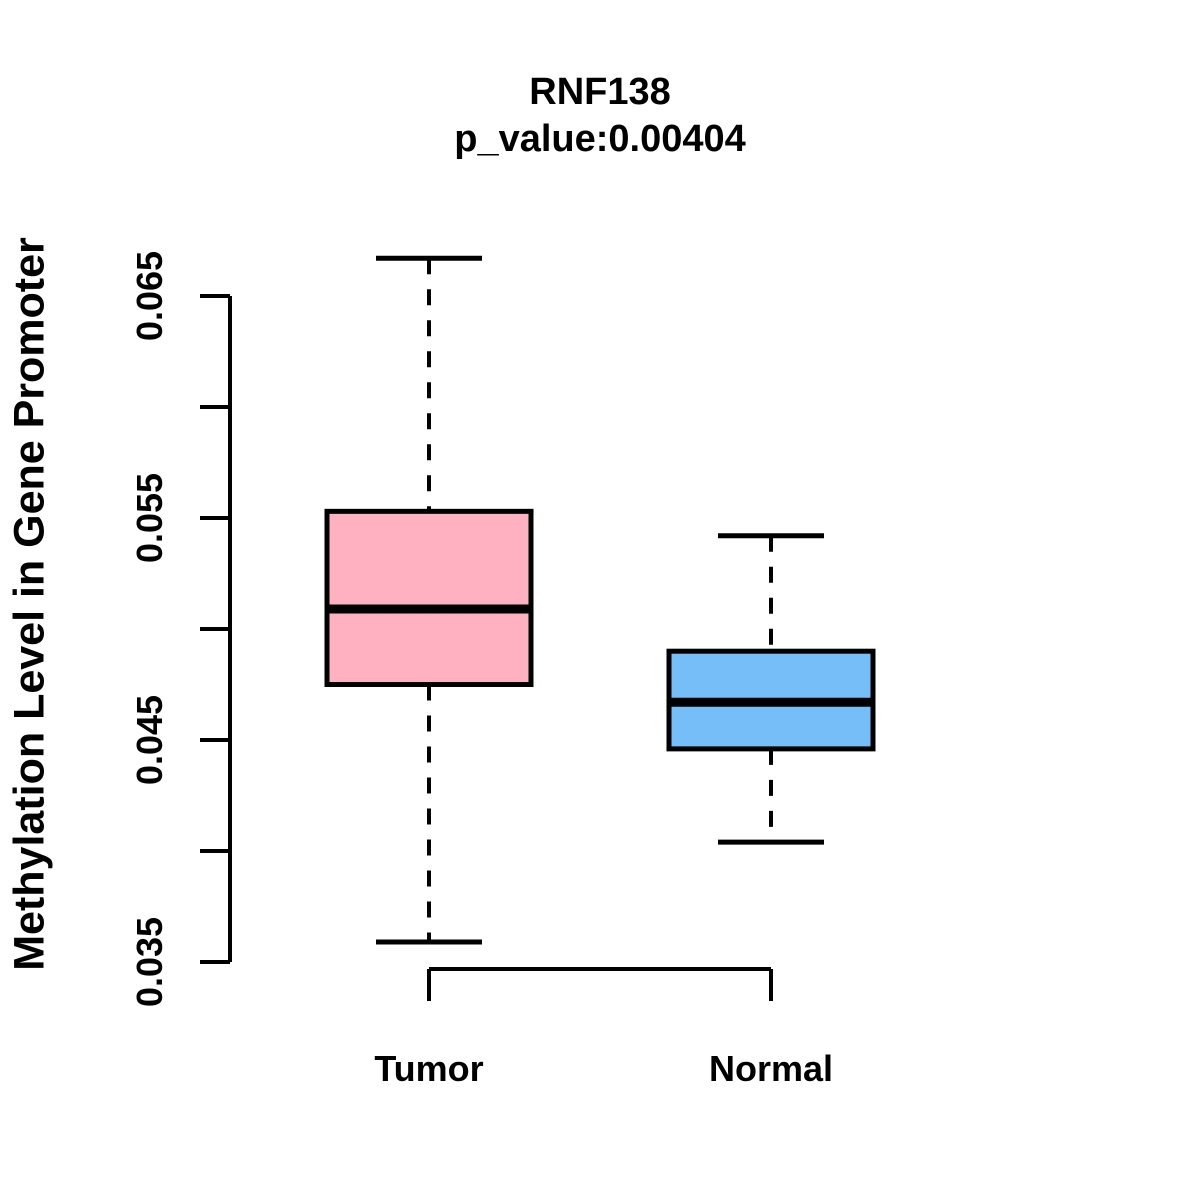 This screenshot has height=1200, width=1200. I want to click on y-tick-label: 0.045, so click(149, 740).